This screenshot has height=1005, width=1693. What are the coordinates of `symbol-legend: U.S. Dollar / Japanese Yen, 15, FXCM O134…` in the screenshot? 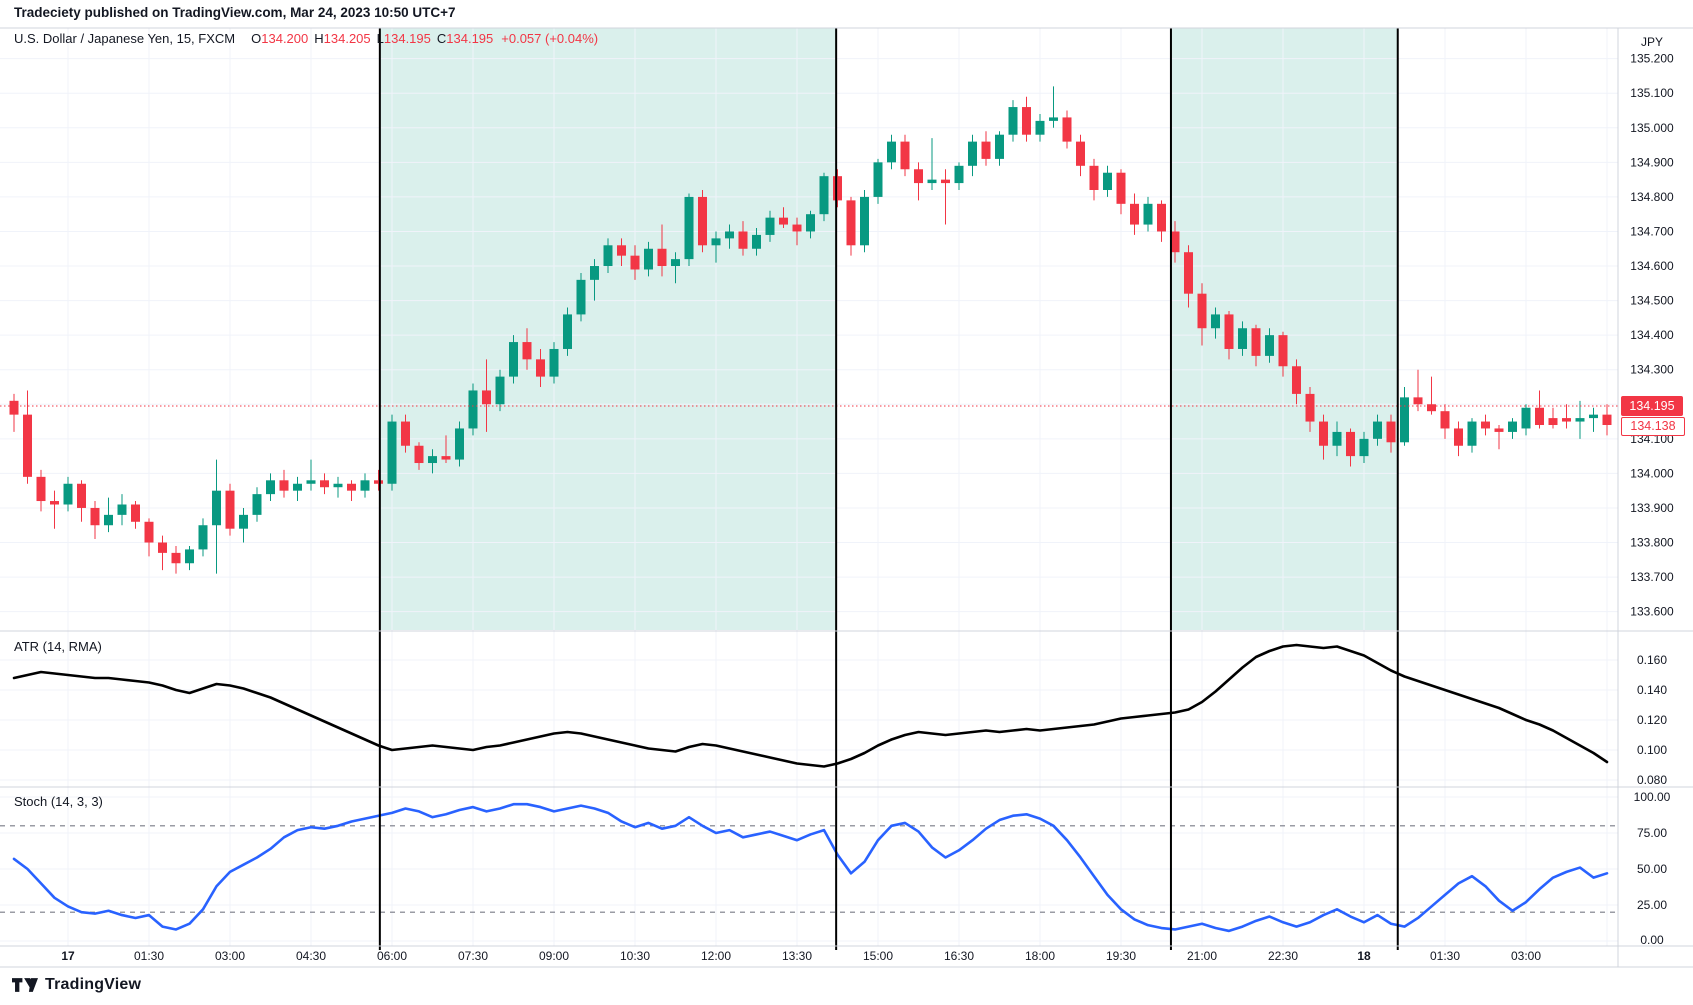 It's located at (306, 38).